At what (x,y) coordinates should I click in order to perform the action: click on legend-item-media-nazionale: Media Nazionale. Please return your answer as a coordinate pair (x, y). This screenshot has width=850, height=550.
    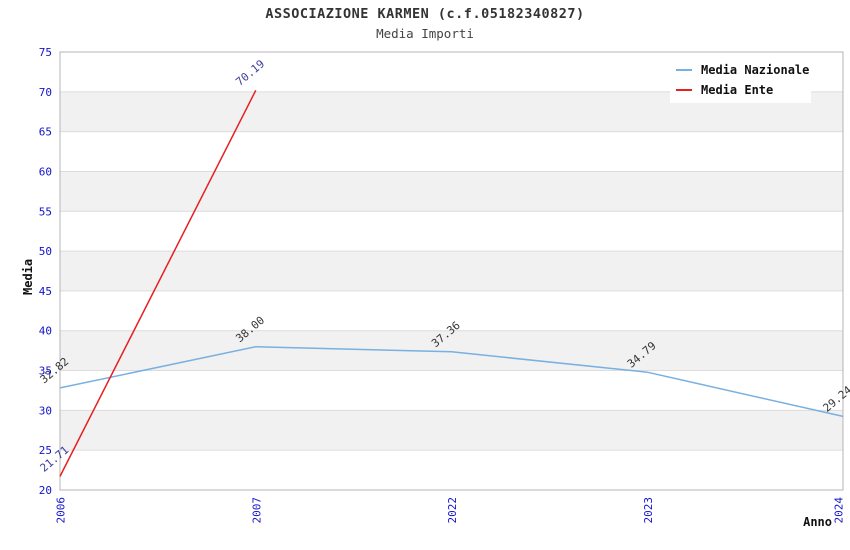
    Looking at the image, I should click on (743, 70).